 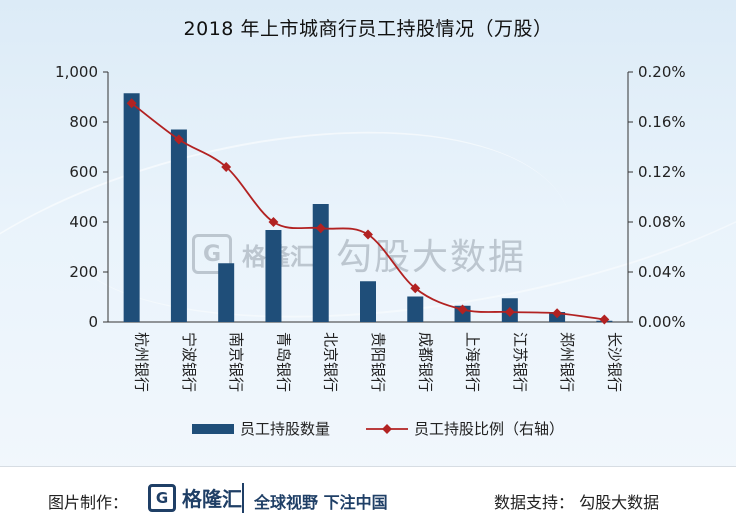 I want to click on gelonghui-logo-icon: G, so click(x=162, y=497).